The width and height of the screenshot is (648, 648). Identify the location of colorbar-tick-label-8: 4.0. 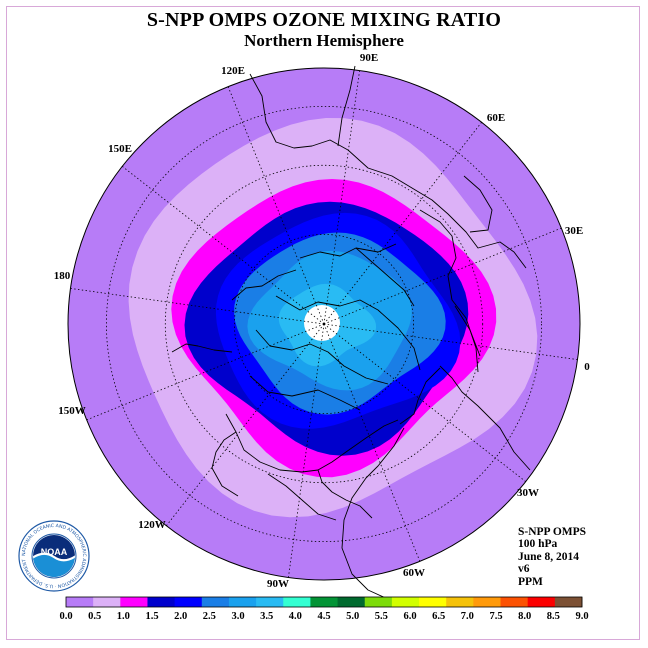
(295, 616).